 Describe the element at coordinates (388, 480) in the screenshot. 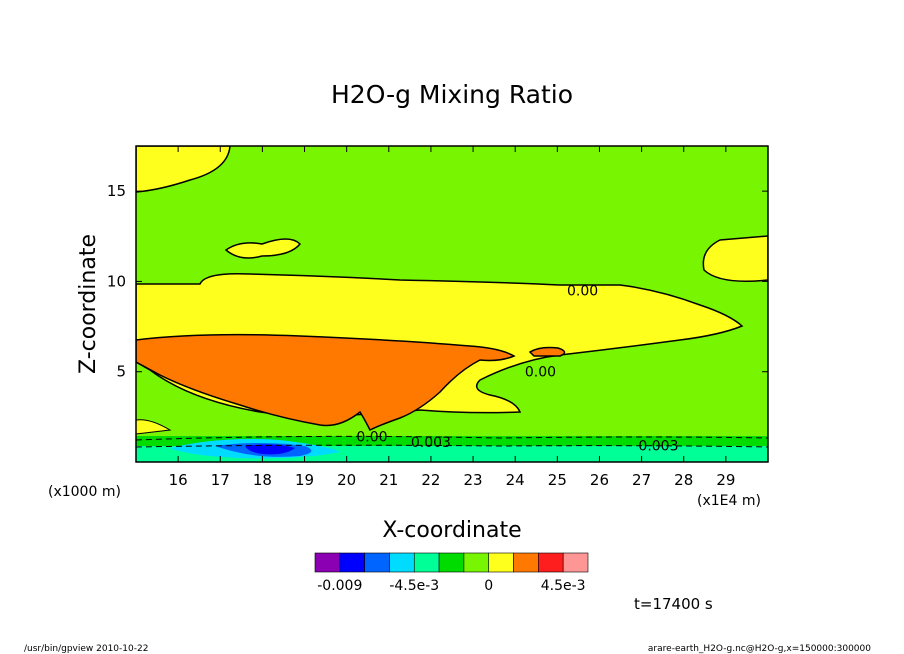

I see `x-tick-label-5: 21` at that location.